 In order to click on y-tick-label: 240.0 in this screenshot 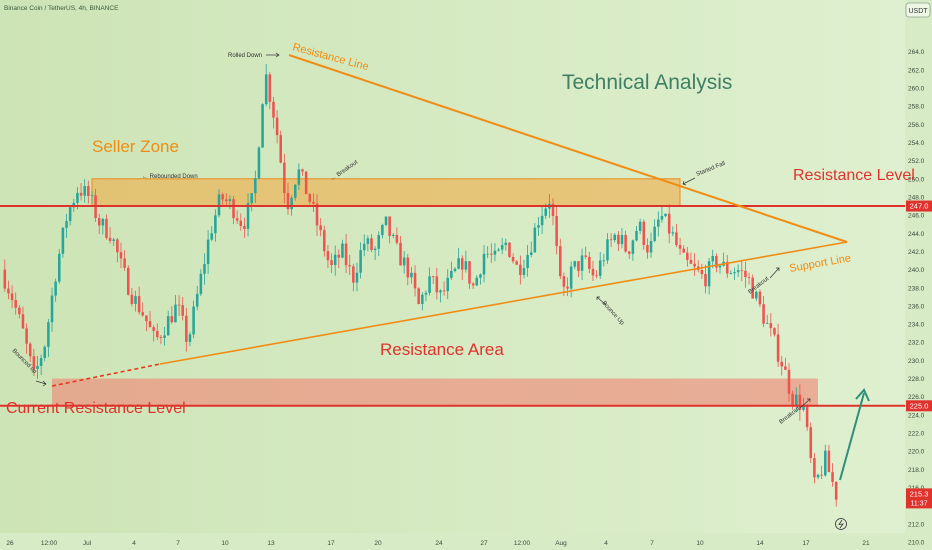, I will do `click(916, 270)`.